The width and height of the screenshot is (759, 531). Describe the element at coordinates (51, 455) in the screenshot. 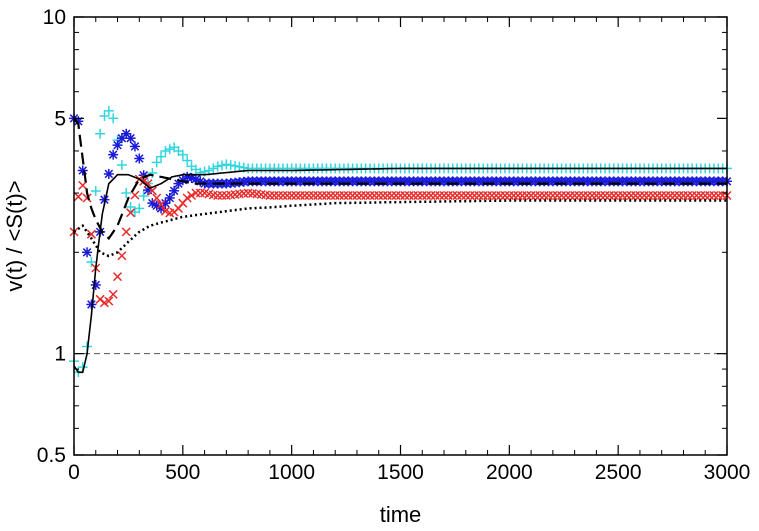

I see `y-tick-label: 0.5` at that location.